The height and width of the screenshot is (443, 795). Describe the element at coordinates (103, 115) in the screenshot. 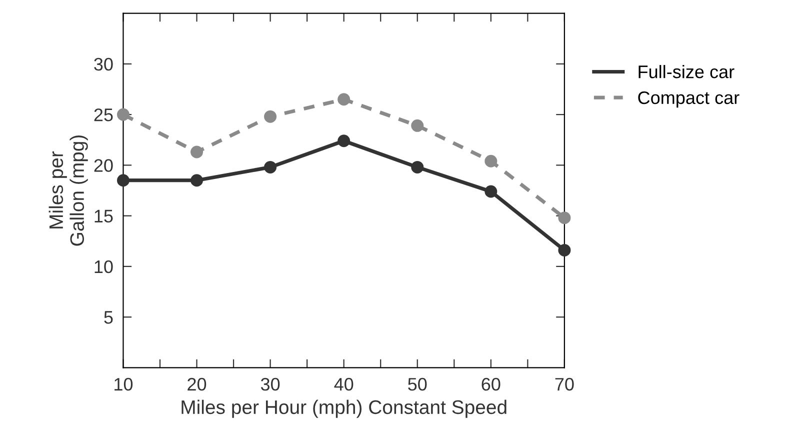

I see `y-tick-label: 25` at that location.